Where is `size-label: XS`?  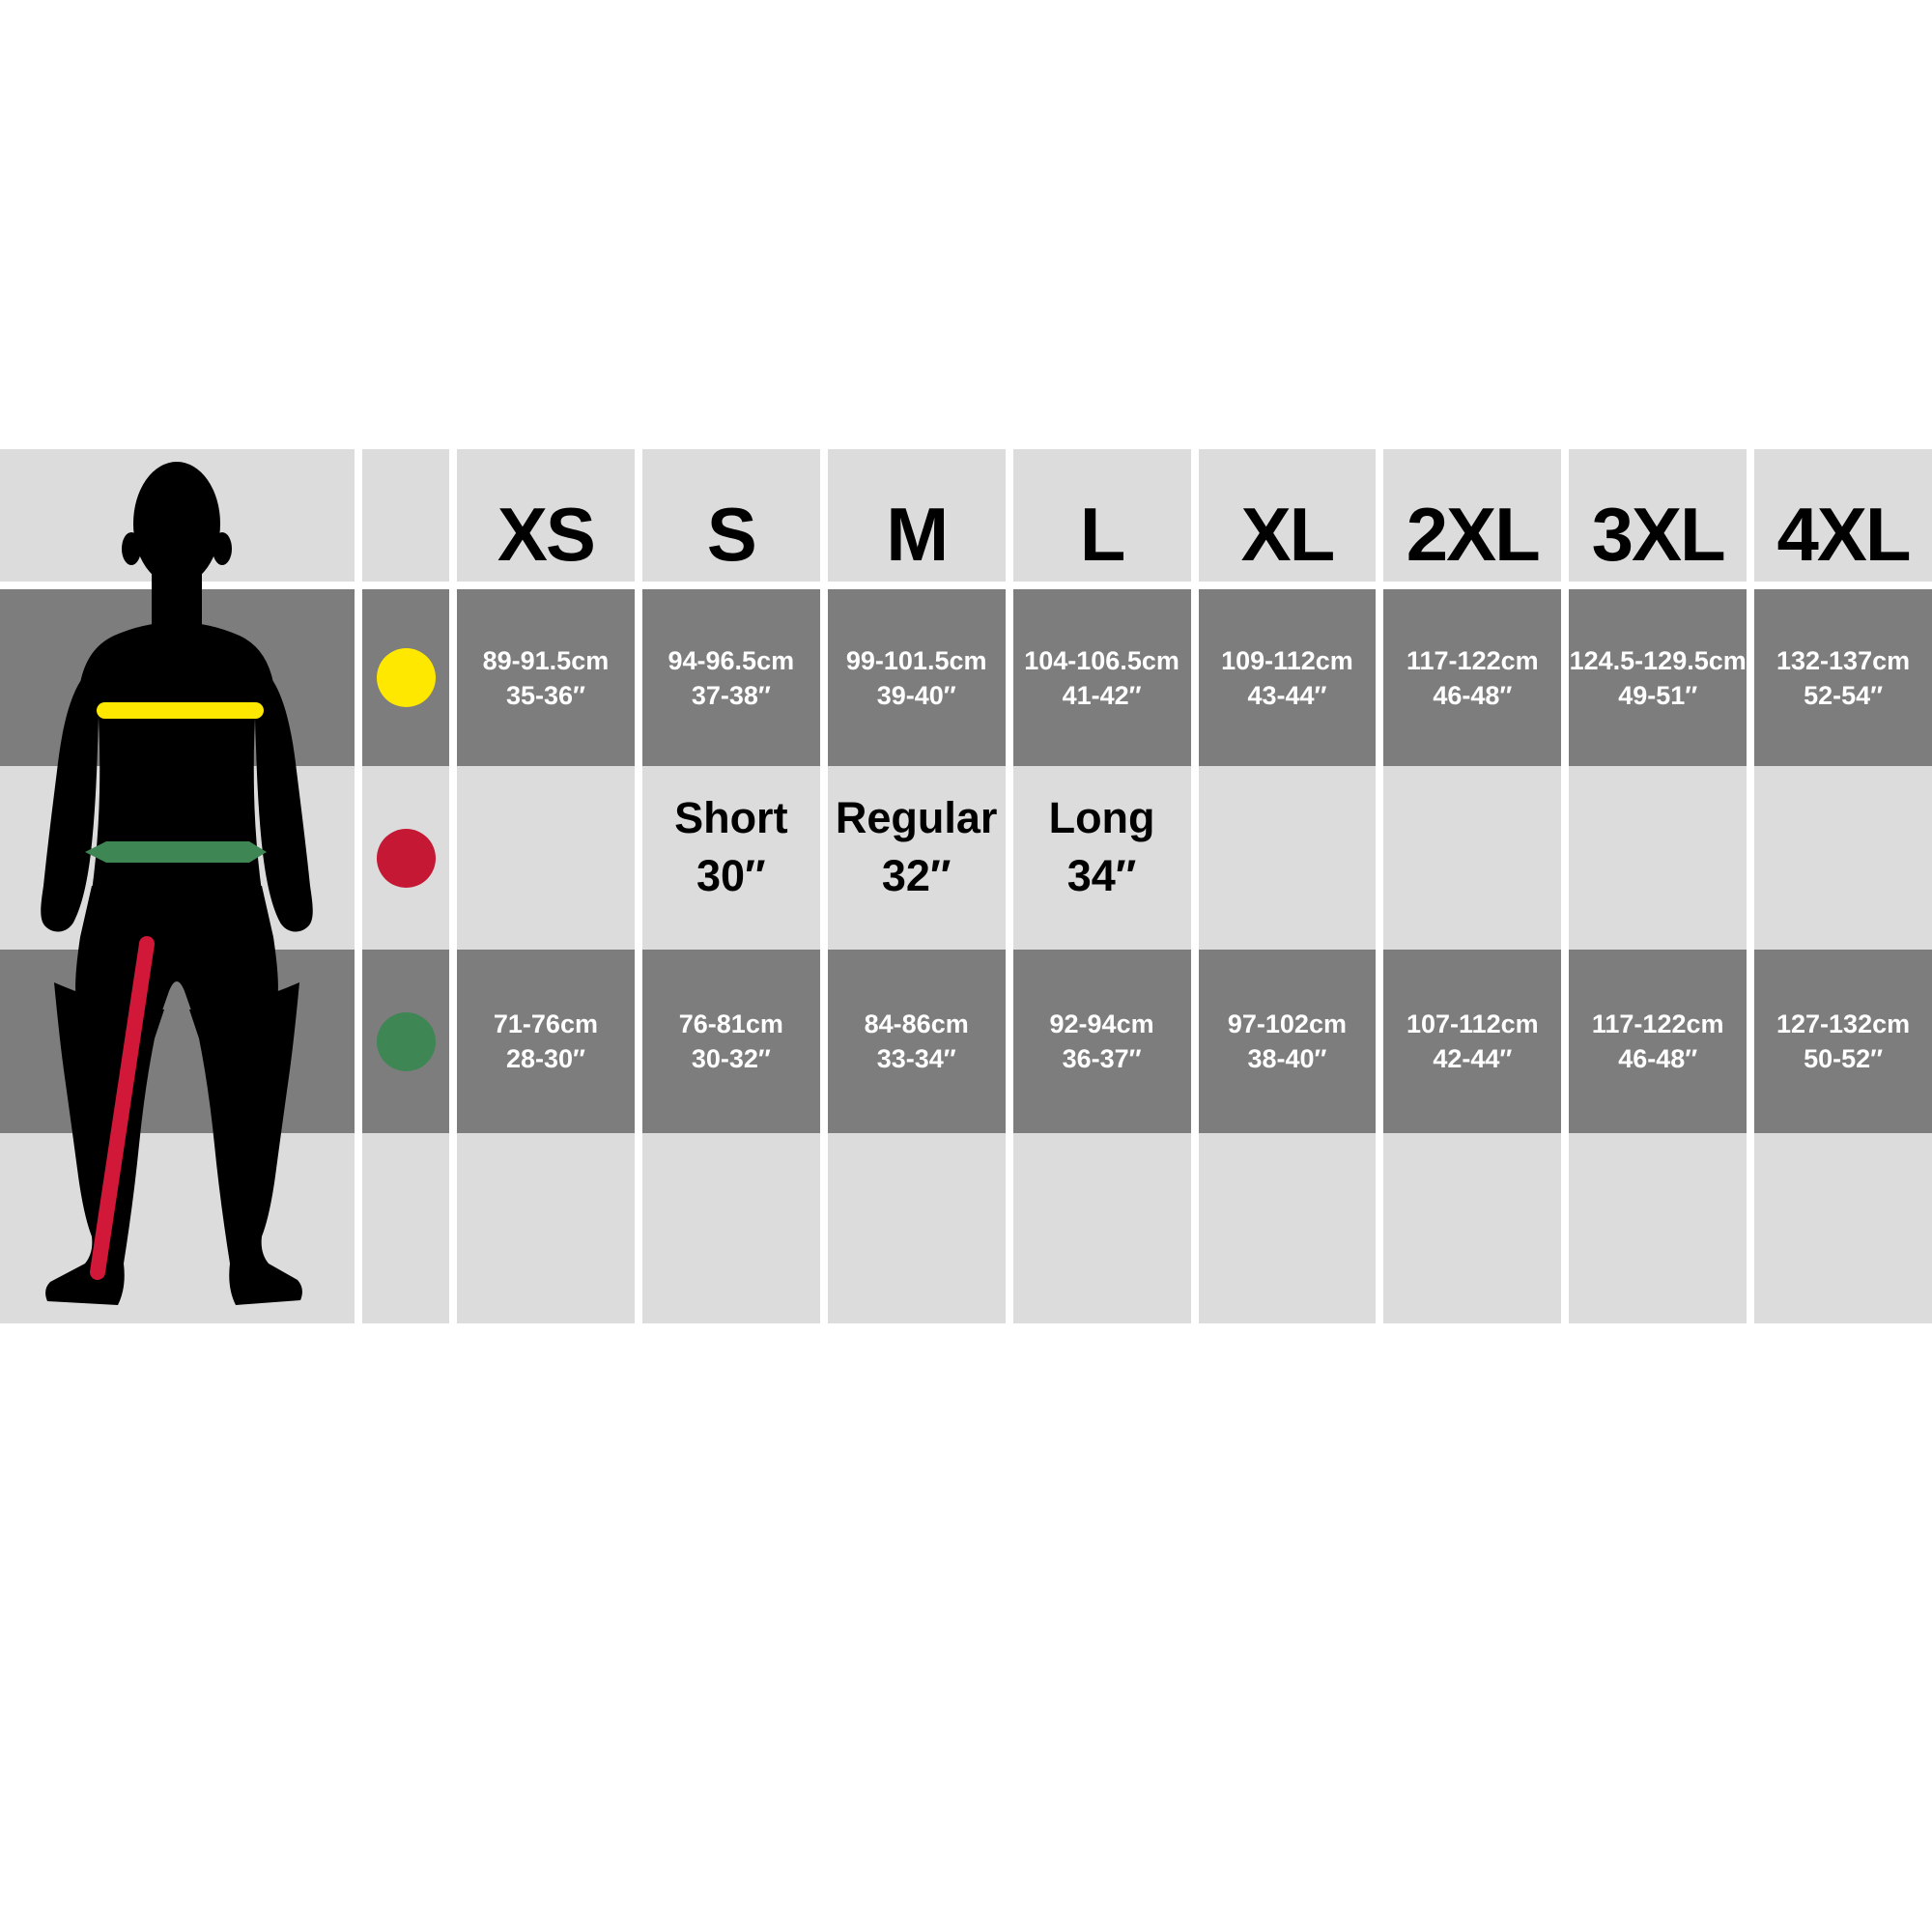
size-label: XS is located at coordinates (546, 534).